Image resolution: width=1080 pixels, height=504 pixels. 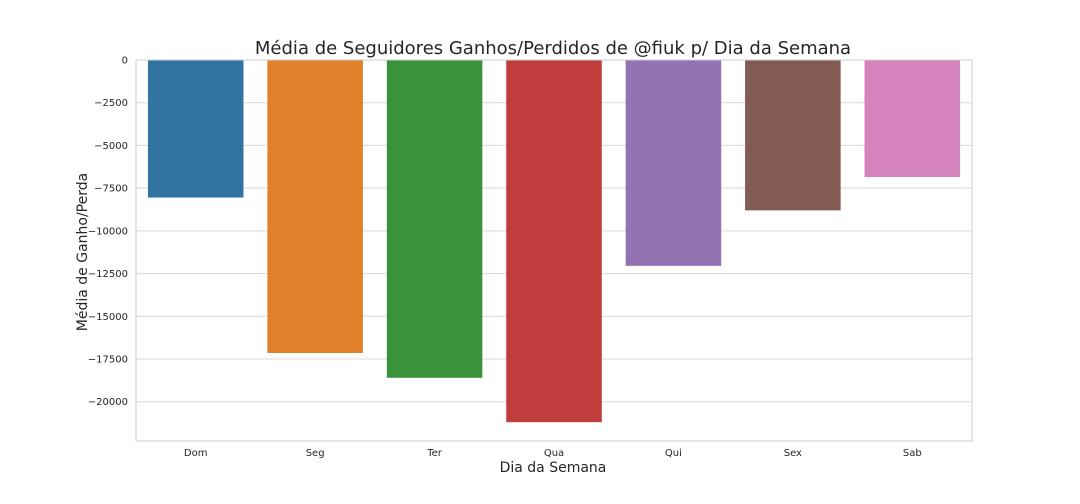 What do you see at coordinates (196, 453) in the screenshot?
I see `x-tick-label: Dom` at bounding box center [196, 453].